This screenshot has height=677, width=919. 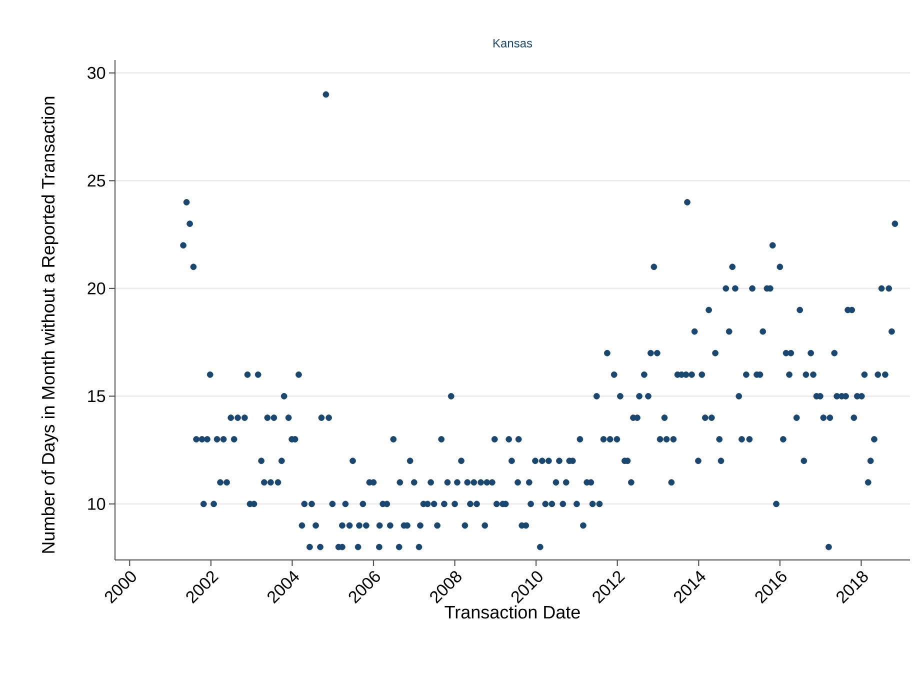 I want to click on chart-title: Kansas, so click(x=512, y=43).